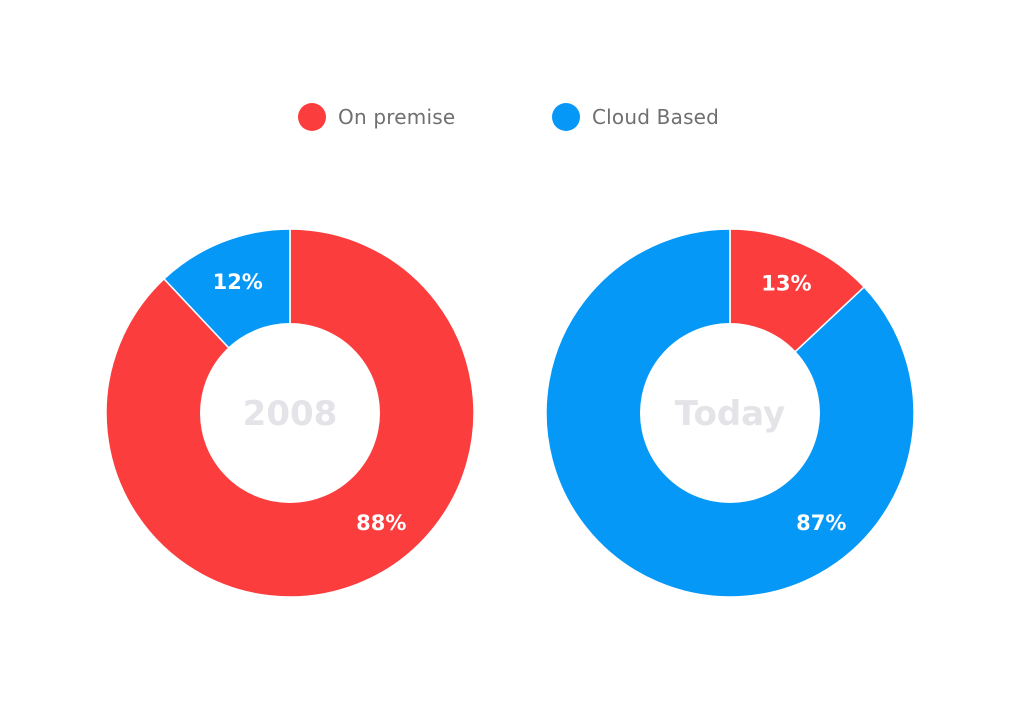  I want to click on donut-center-label: Today, so click(730, 414).